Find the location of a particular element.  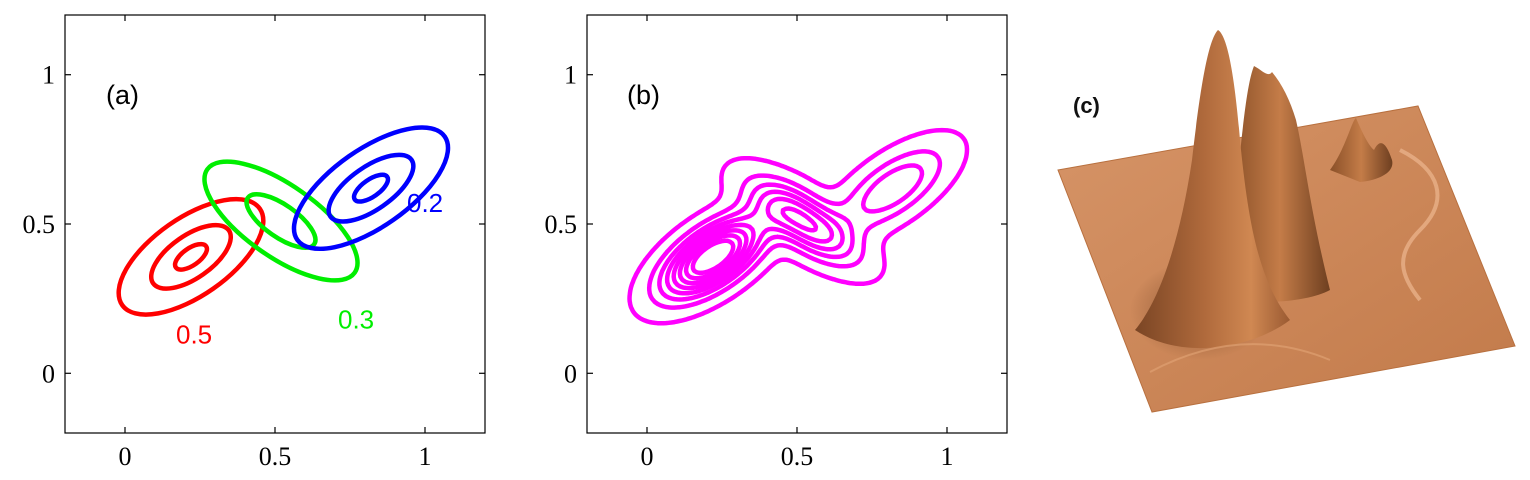

panel-label: (c) is located at coordinates (1086, 105).